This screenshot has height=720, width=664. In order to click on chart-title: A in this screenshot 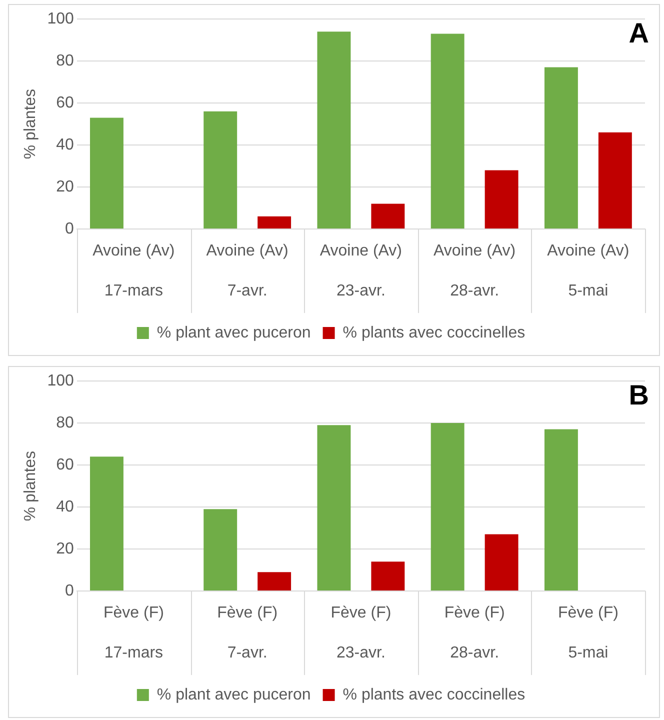, I will do `click(638, 33)`.